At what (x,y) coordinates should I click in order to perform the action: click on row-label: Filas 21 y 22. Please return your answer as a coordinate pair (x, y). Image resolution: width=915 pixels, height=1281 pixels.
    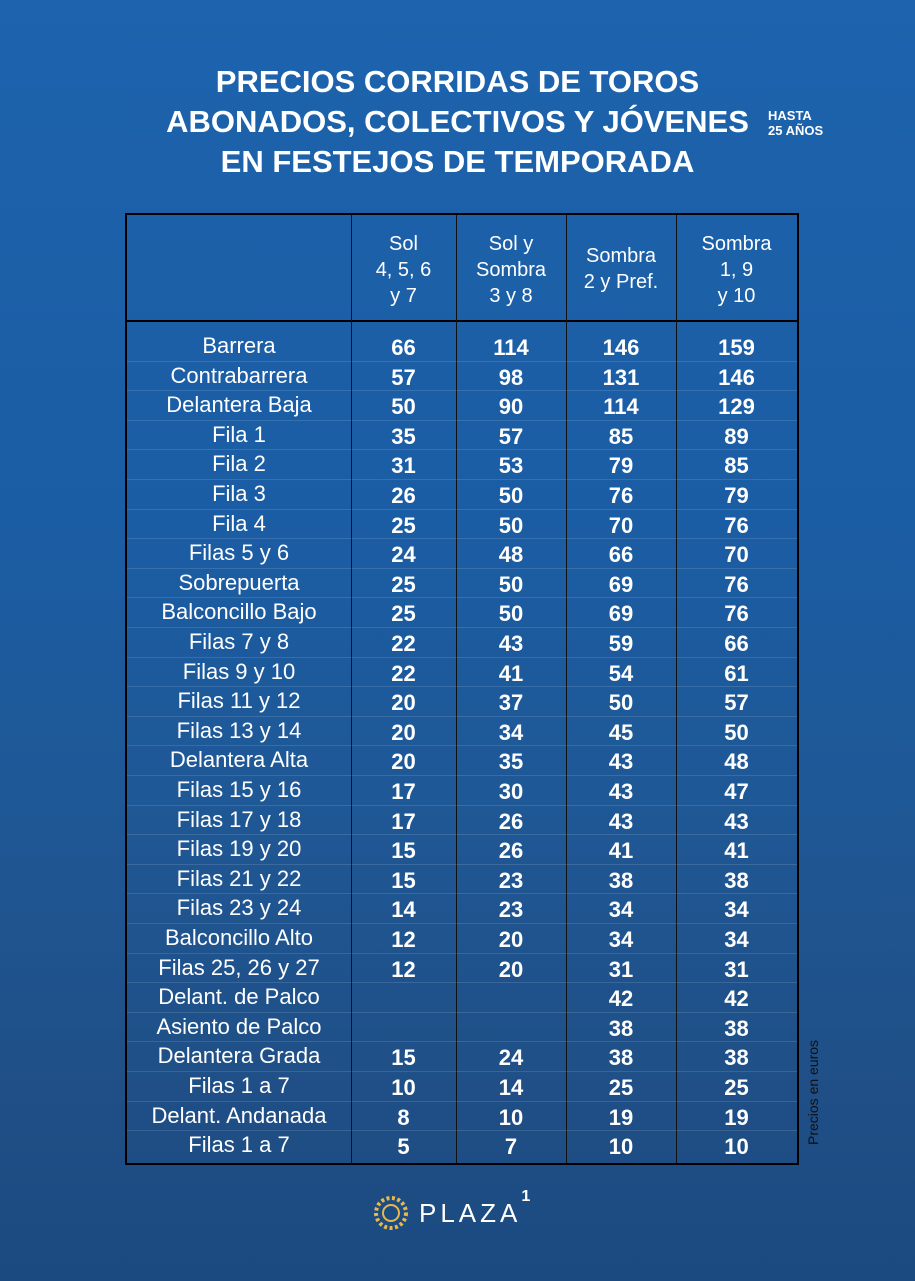
    Looking at the image, I should click on (239, 878).